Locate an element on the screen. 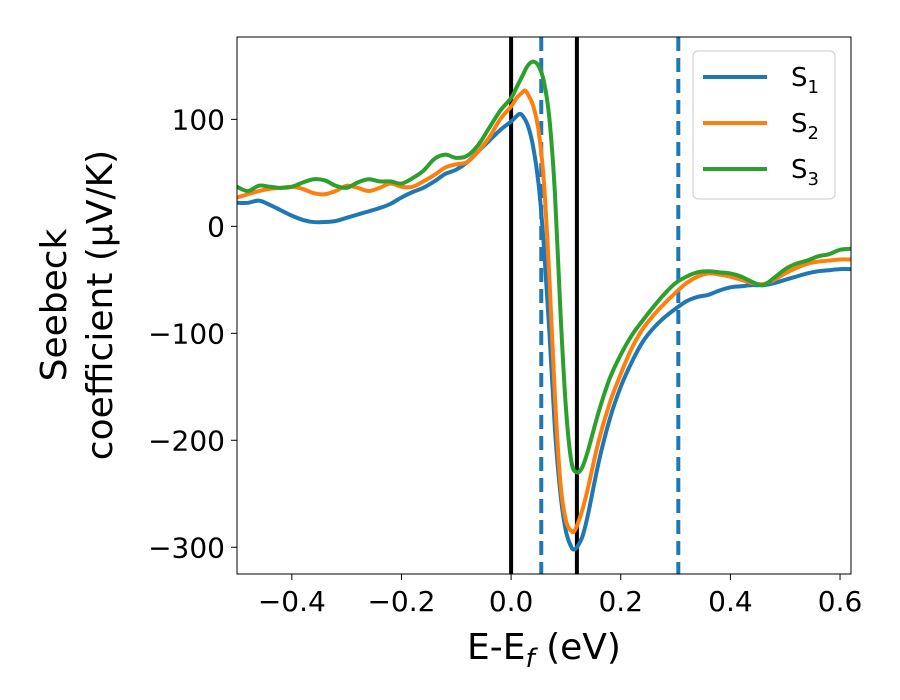  y-axis: −300 −200 −100 0 100 is located at coordinates (192, 333).